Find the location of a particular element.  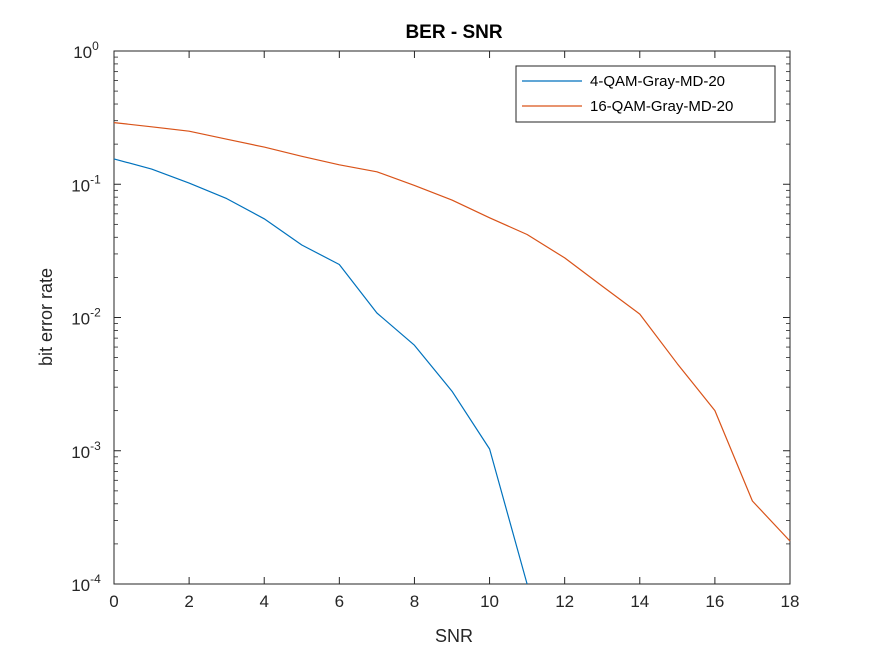

legend-label: 4-QAM-Gray-MD-20 is located at coordinates (657, 81).